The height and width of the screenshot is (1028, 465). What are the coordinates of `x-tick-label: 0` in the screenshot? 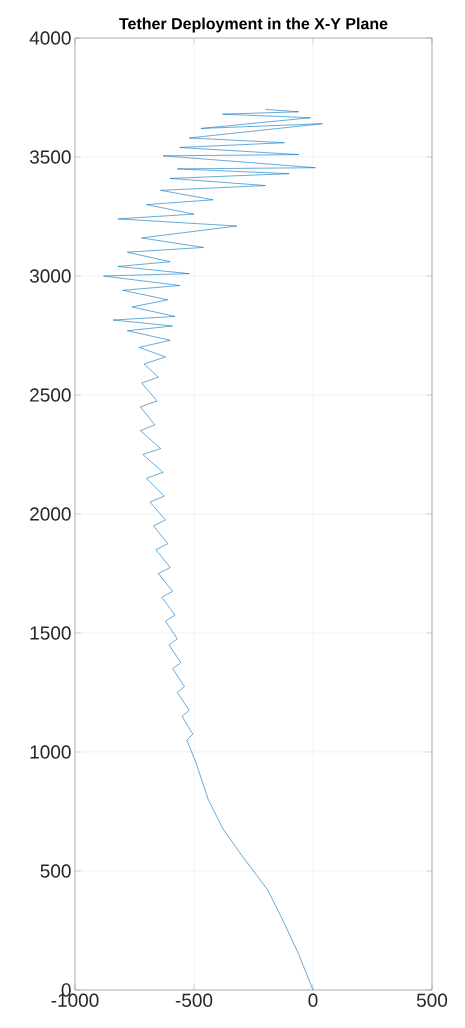 It's located at (313, 1000).